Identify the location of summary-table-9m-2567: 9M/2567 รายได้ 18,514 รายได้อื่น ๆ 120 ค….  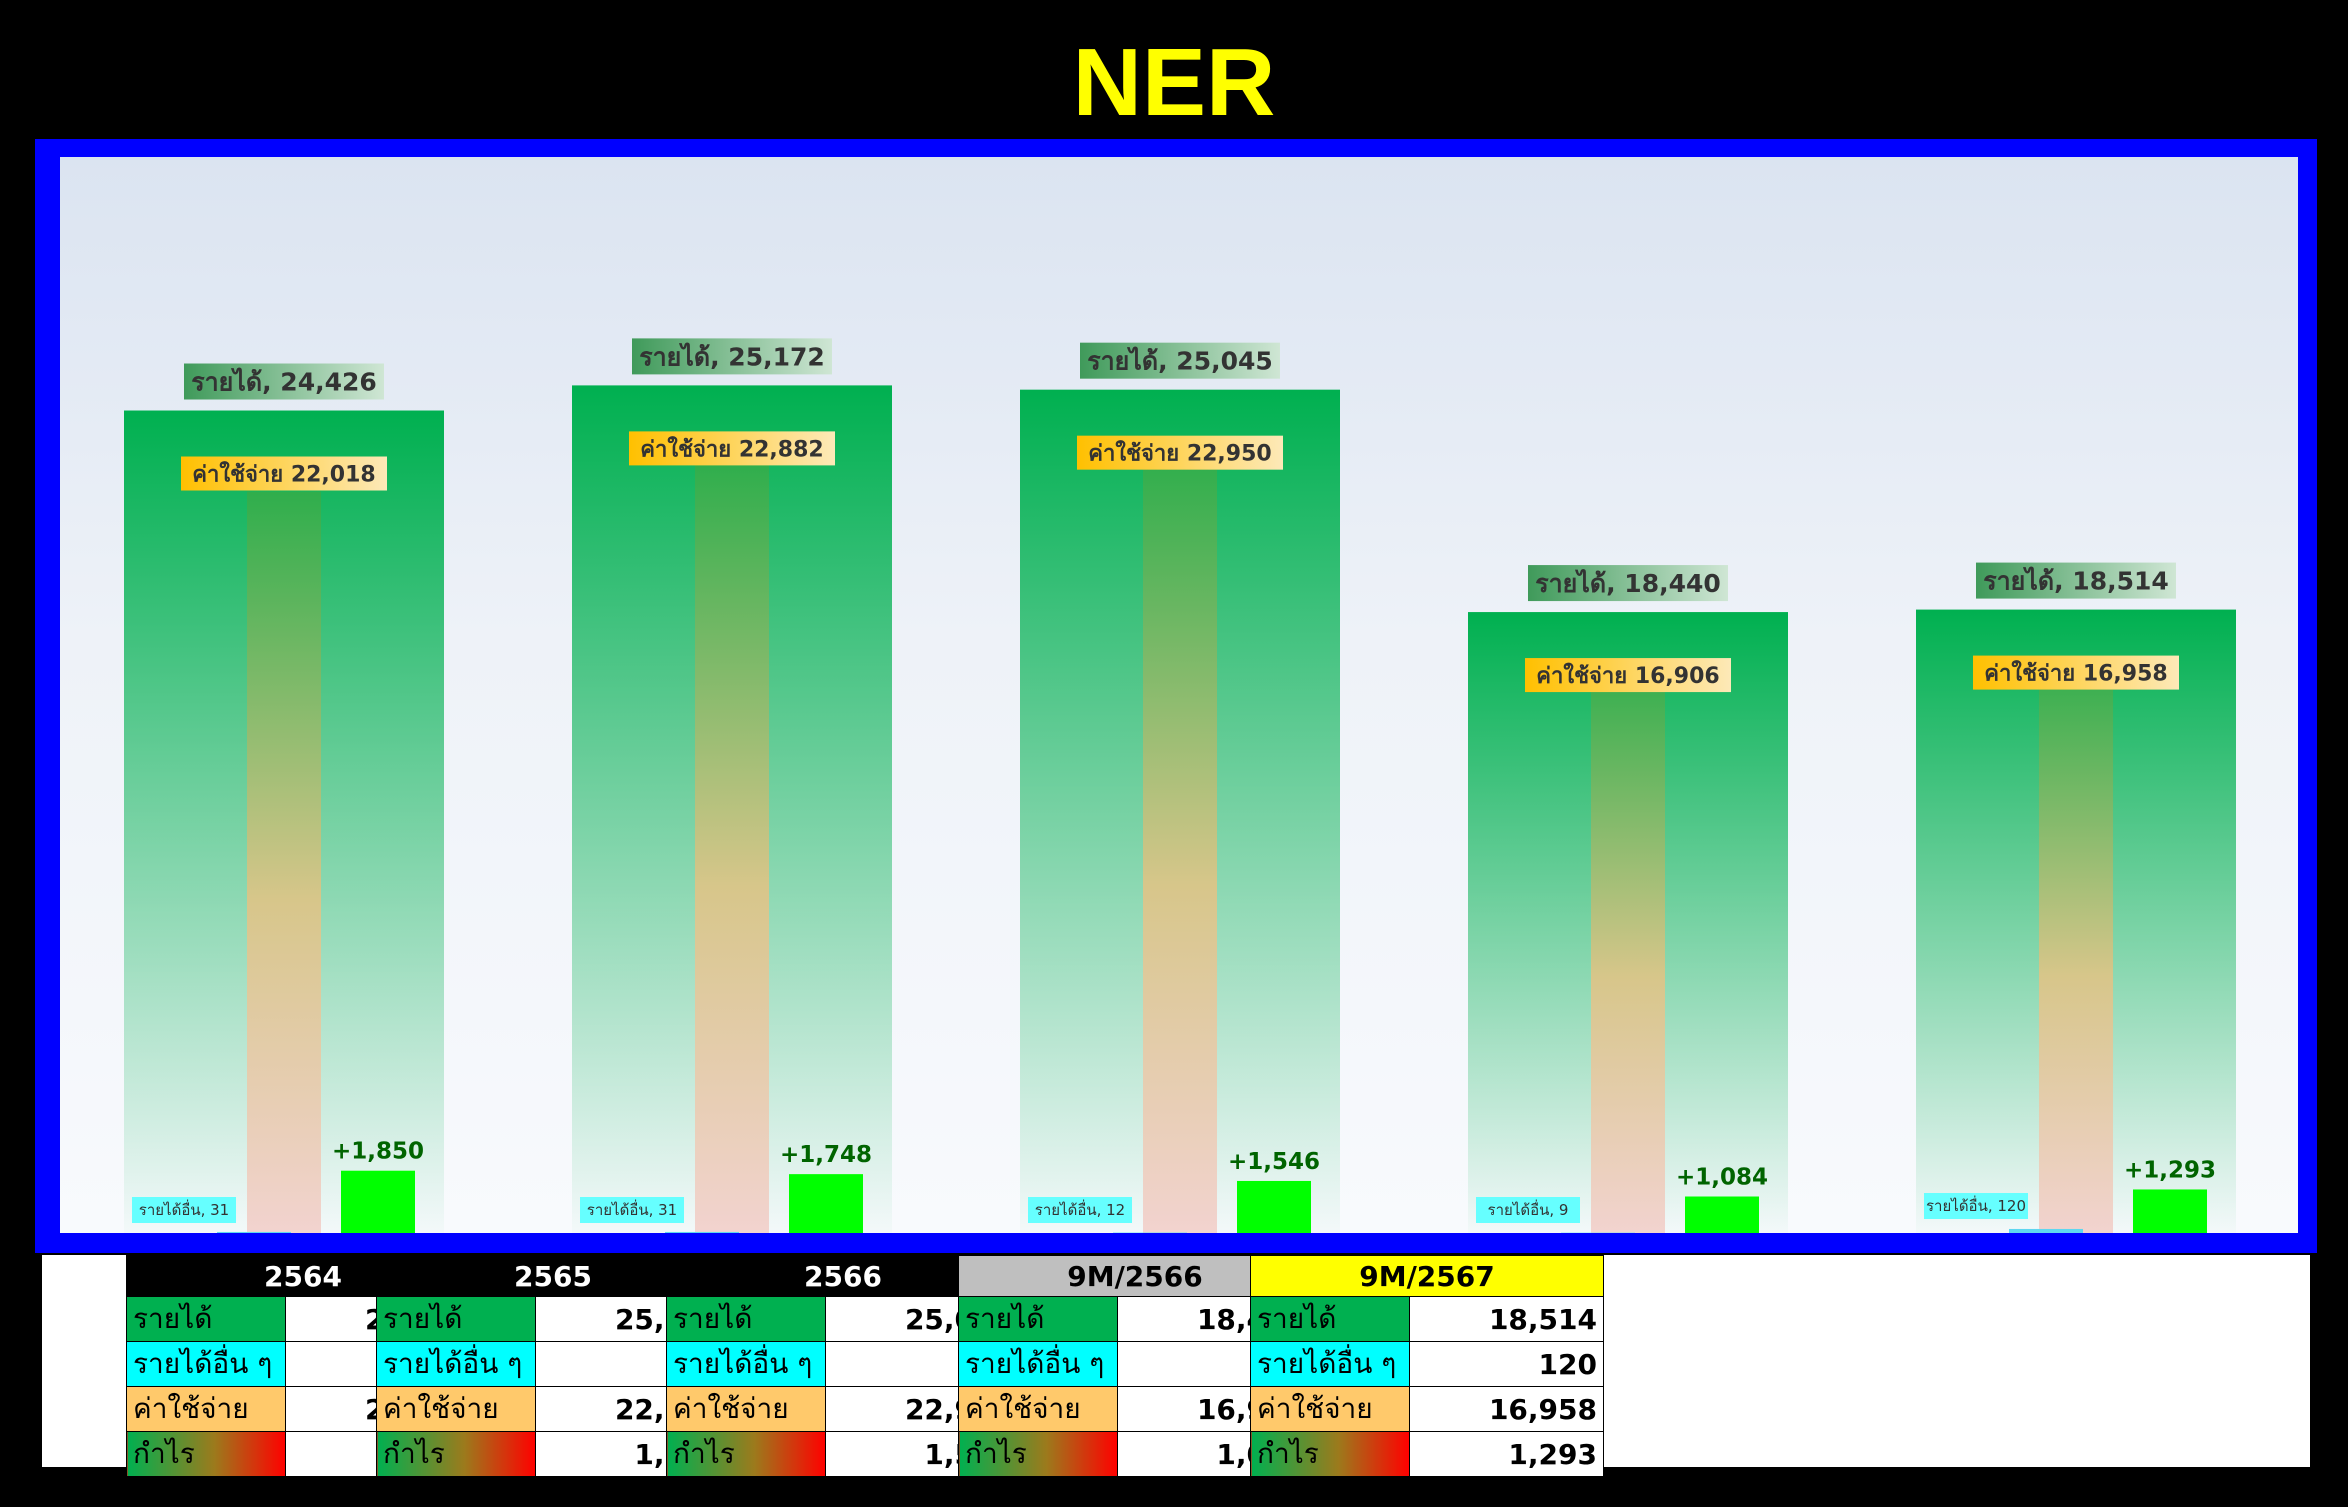
(1427, 1366).